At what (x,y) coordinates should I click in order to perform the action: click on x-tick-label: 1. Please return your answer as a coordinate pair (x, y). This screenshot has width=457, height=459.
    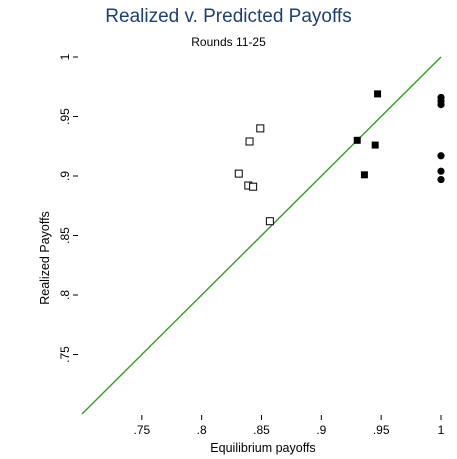
    Looking at the image, I should click on (441, 430).